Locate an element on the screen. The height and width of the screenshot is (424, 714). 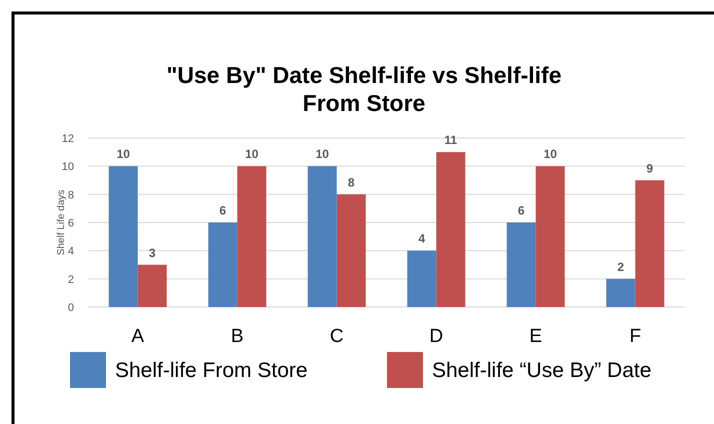
y-axis-title: Shelf Life days is located at coordinates (61, 223).